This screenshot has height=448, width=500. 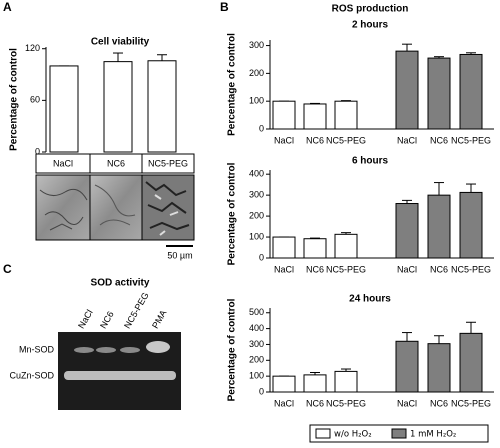 What do you see at coordinates (433, 435) in the screenshot?
I see `legend-label: 1 mM H₂O₂` at bounding box center [433, 435].